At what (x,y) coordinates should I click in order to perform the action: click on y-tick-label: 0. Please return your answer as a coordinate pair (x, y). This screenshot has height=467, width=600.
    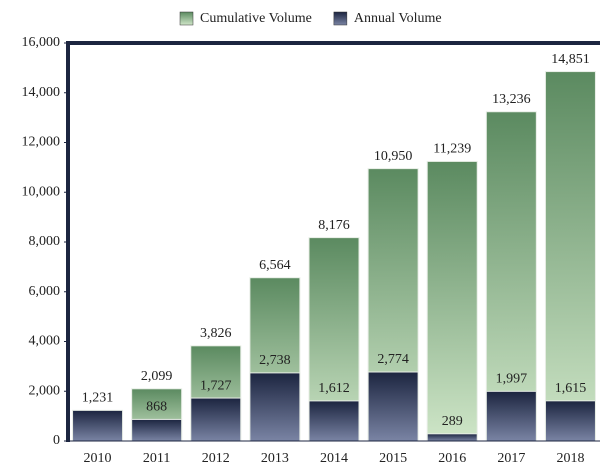
    Looking at the image, I should click on (56, 440).